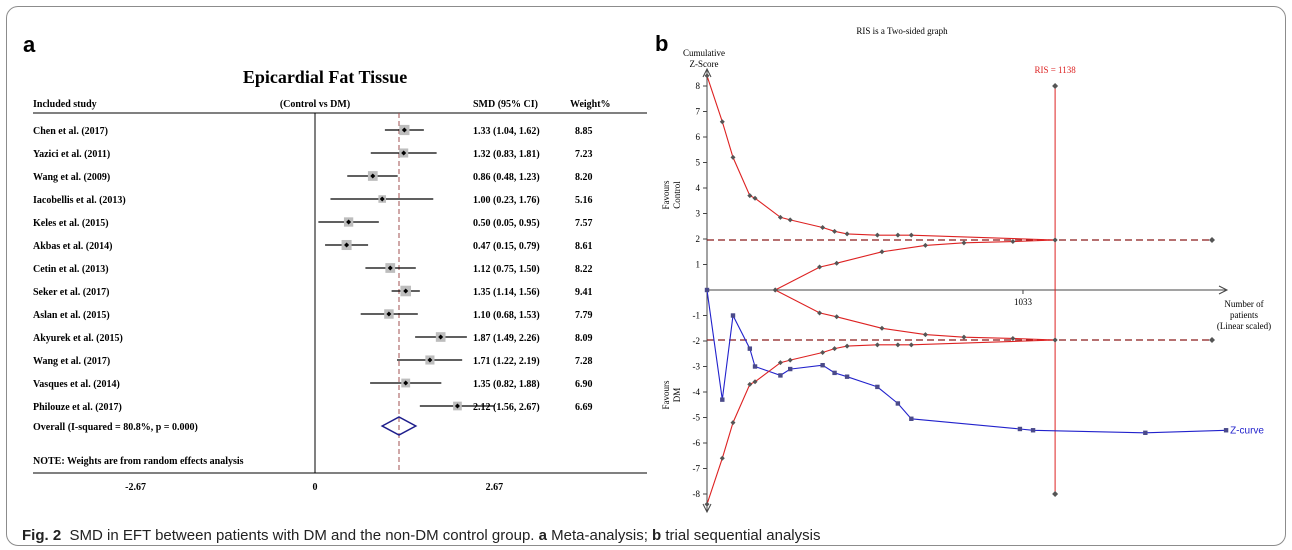 This screenshot has width=1292, height=550. What do you see at coordinates (697, 341) in the screenshot?
I see `y-tick-label: -2` at bounding box center [697, 341].